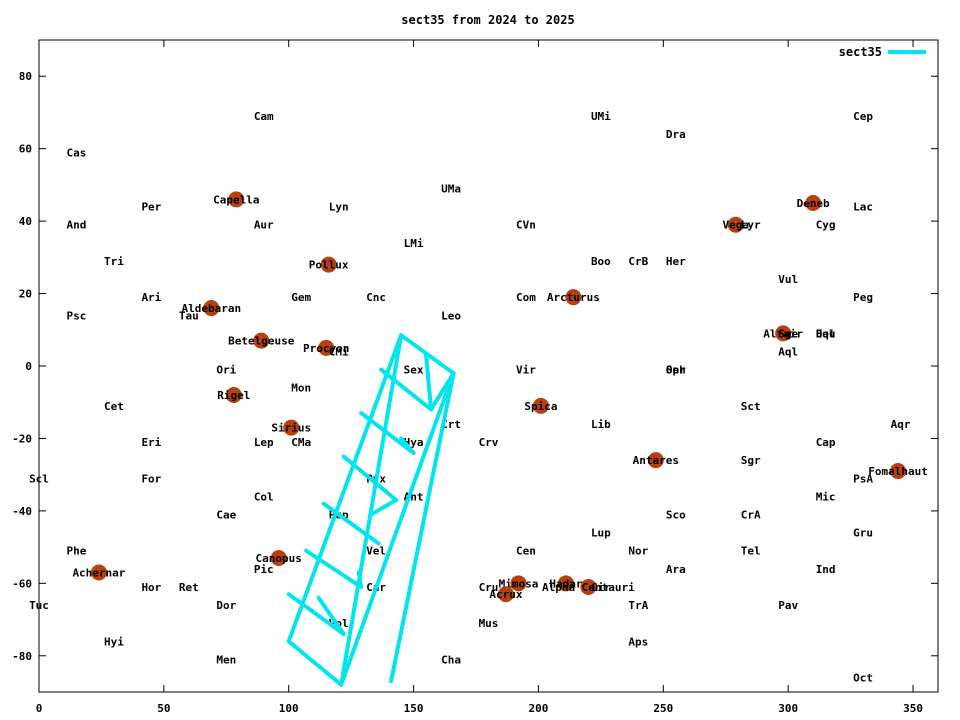 This screenshot has height=720, width=960. What do you see at coordinates (487, 20) in the screenshot?
I see `chart-title: sect35 from 2024 to 2025` at bounding box center [487, 20].